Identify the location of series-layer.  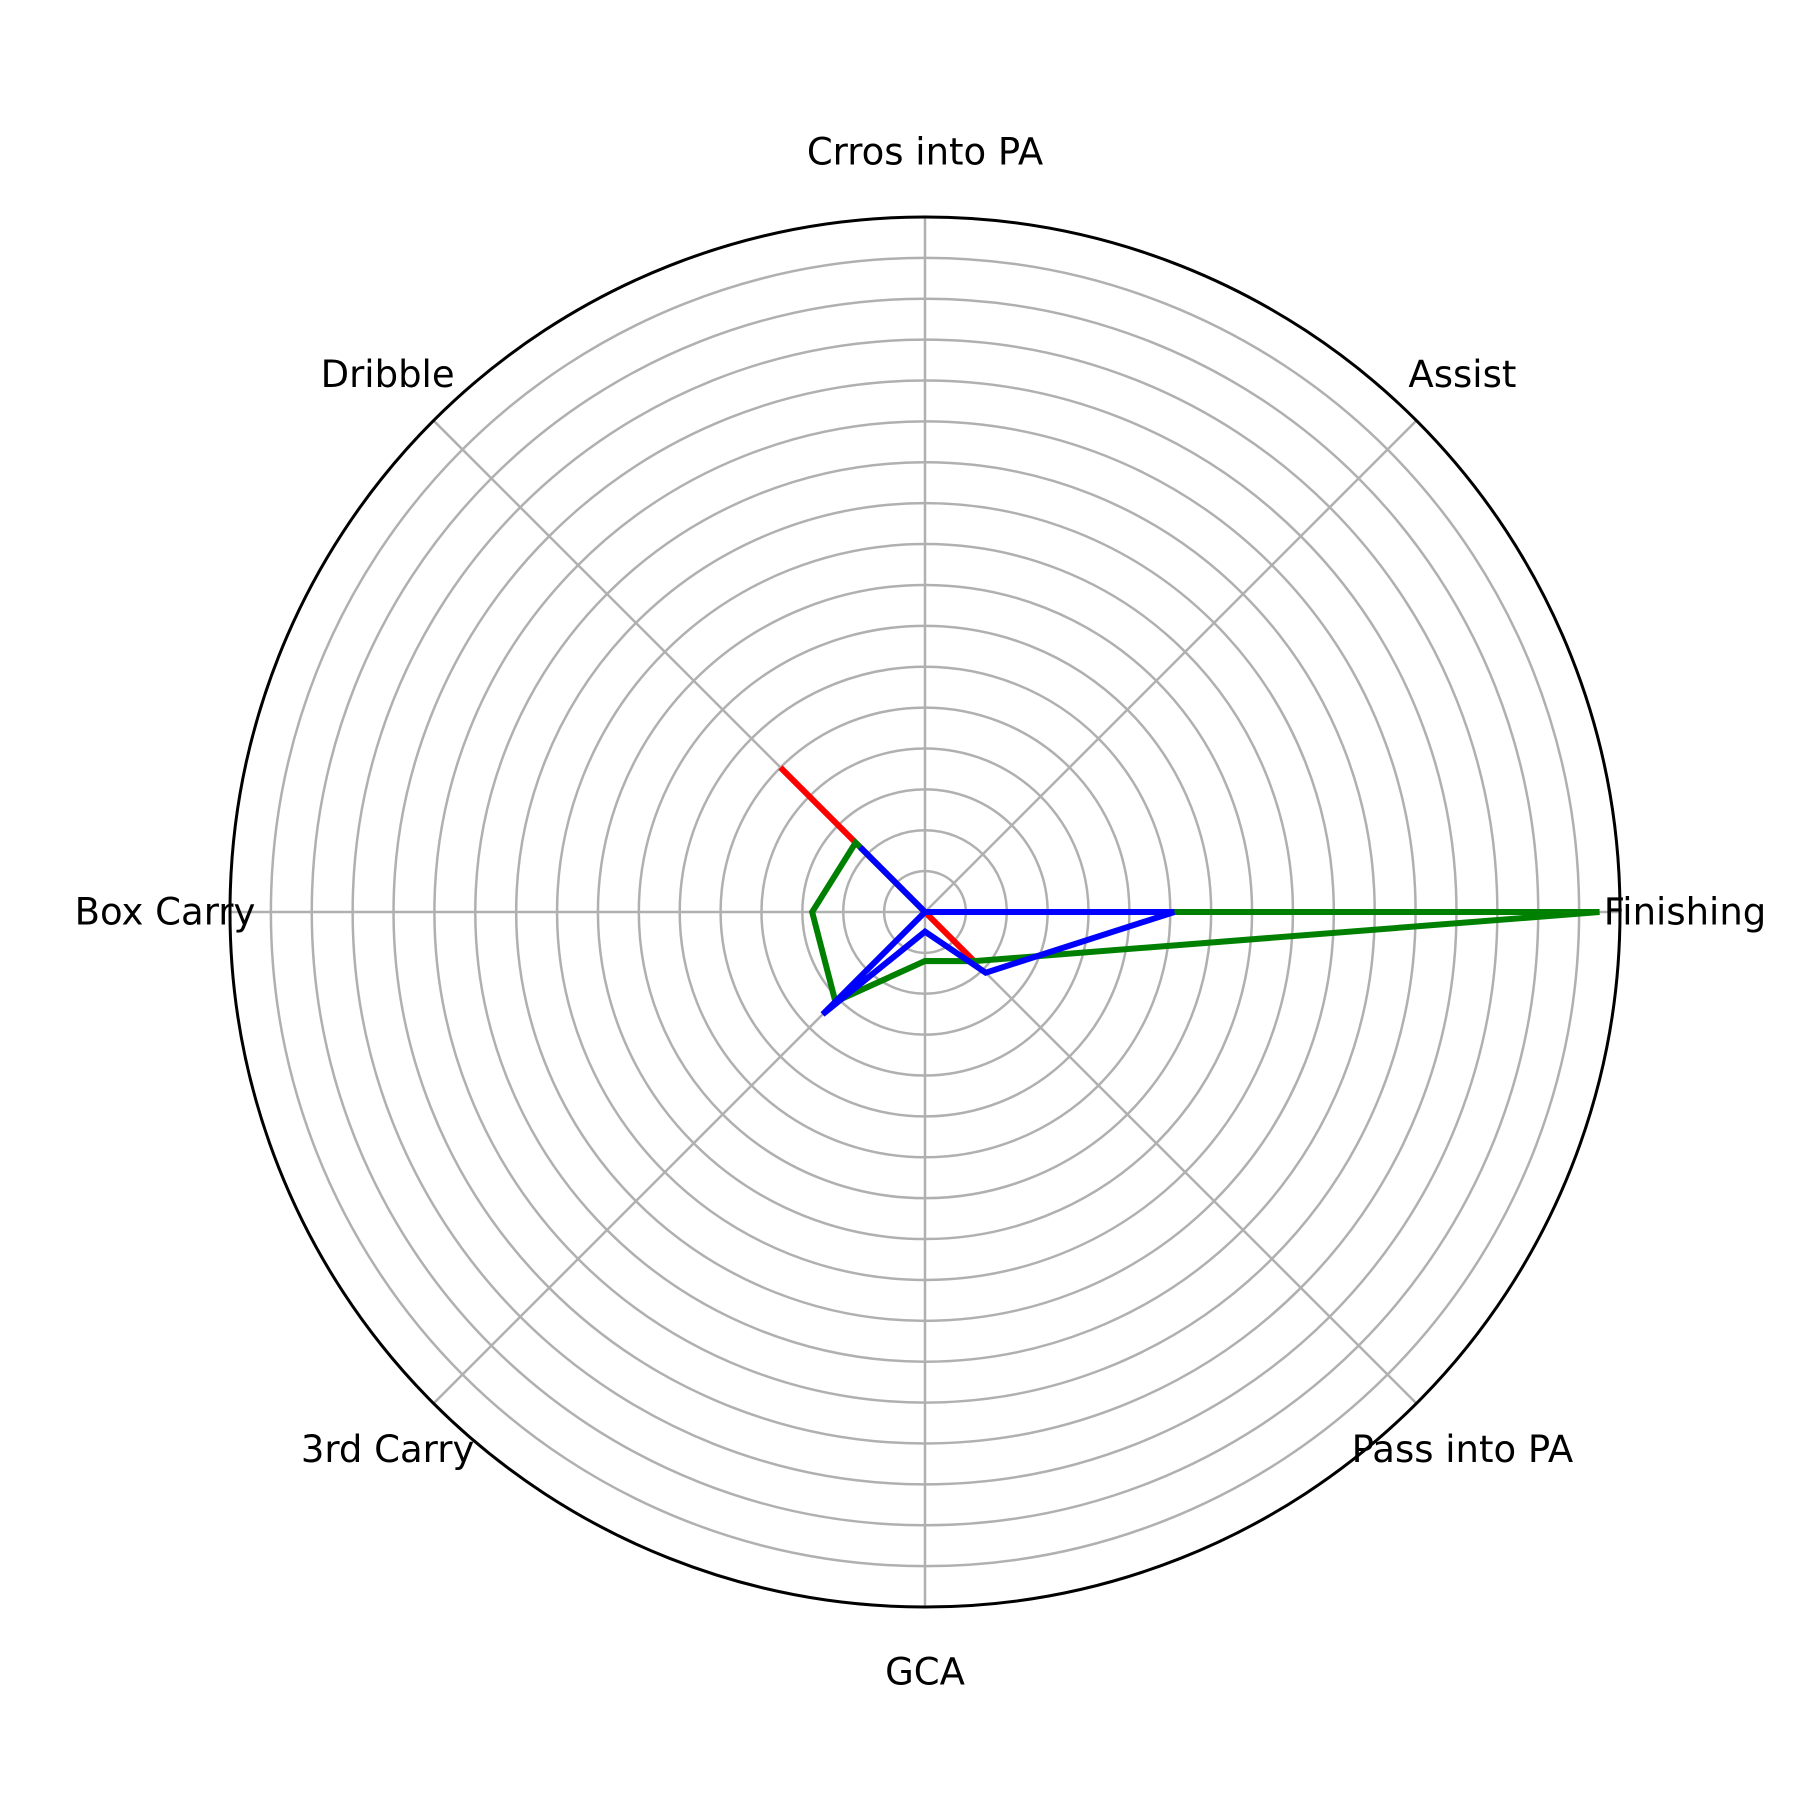
(1189, 891).